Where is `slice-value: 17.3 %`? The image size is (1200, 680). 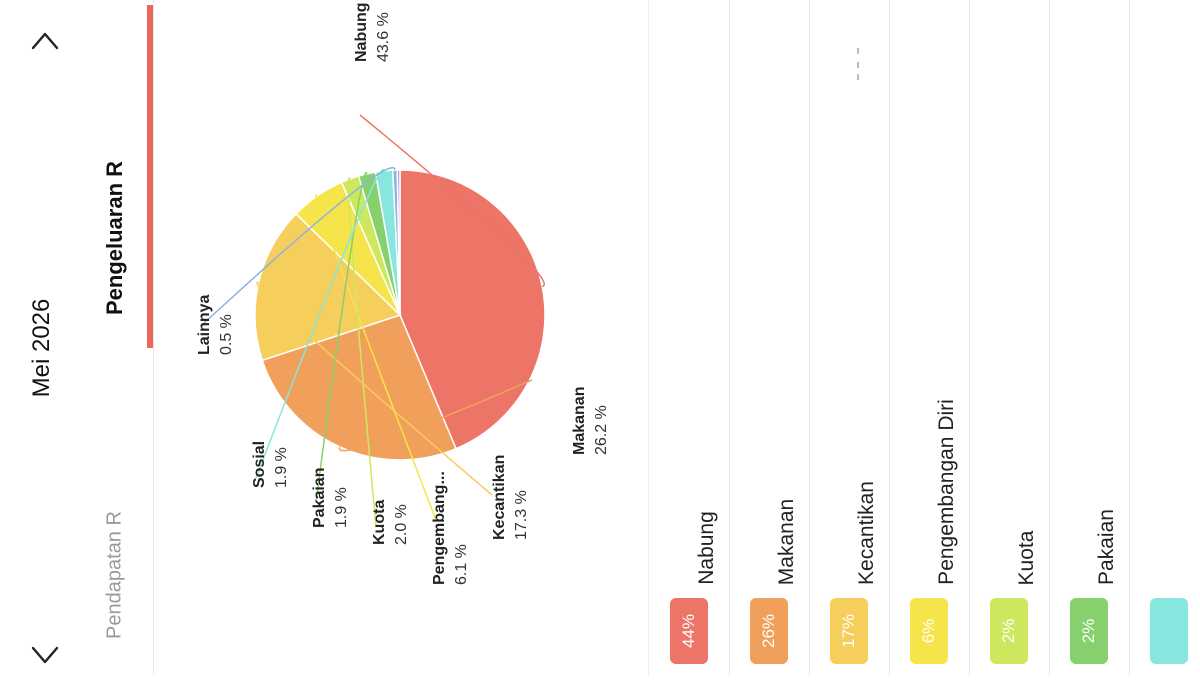
slice-value: 17.3 % is located at coordinates (521, 515).